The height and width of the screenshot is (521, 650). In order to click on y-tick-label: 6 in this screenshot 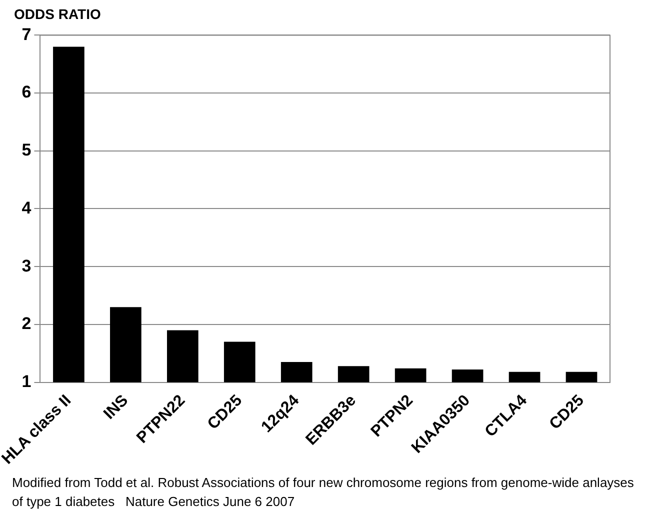, I will do `click(27, 92)`.